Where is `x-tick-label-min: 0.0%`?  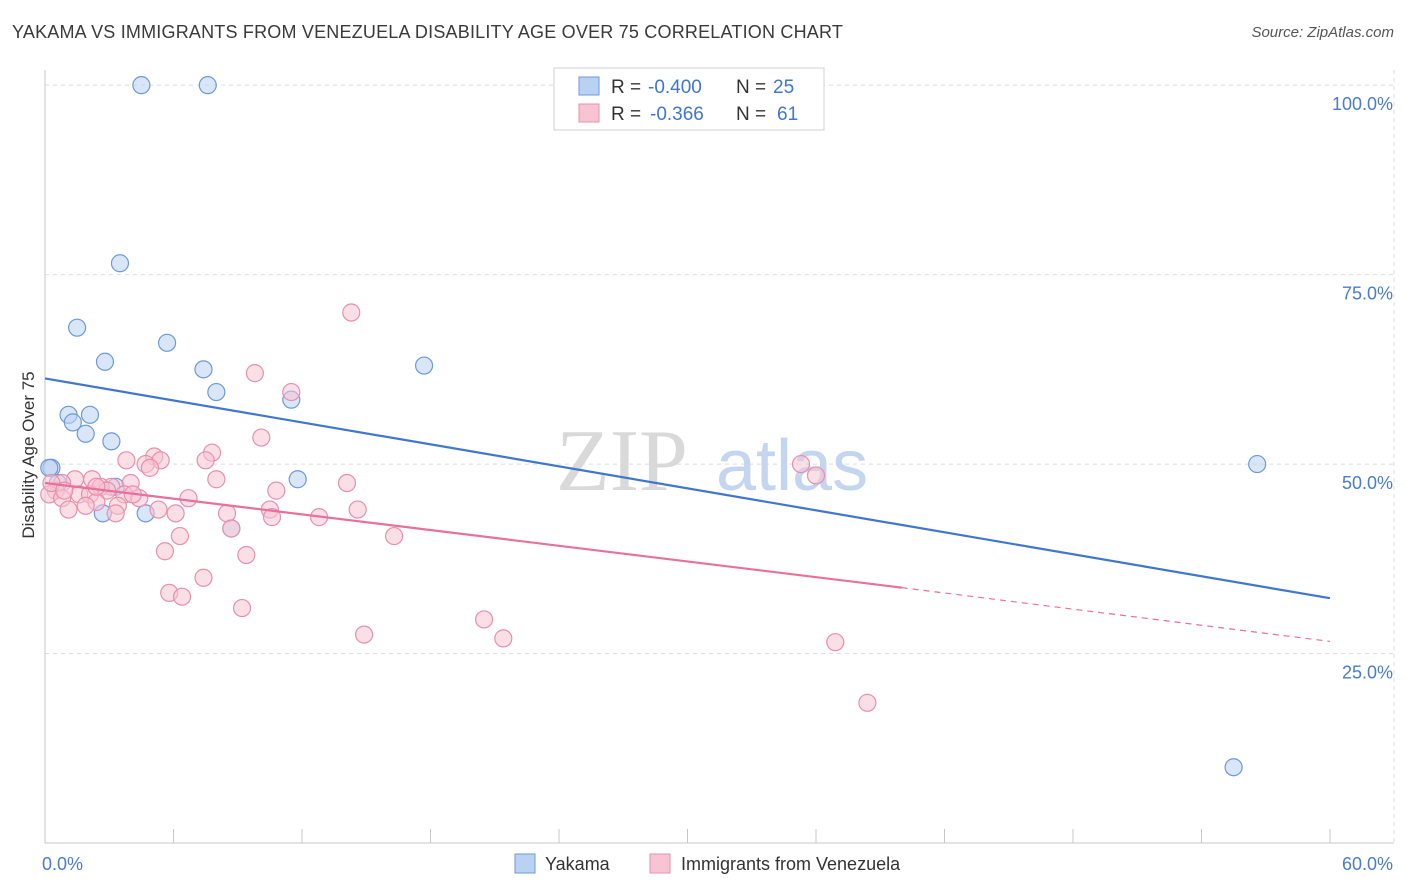
x-tick-label-min: 0.0% is located at coordinates (62, 864).